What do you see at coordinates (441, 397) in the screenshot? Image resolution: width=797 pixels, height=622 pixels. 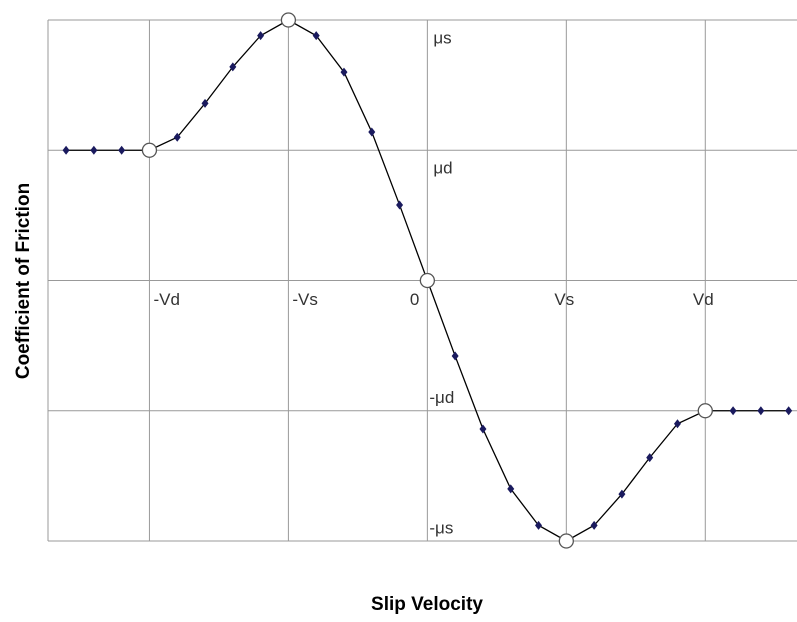 I see `y-tick-label: -μd` at bounding box center [441, 397].